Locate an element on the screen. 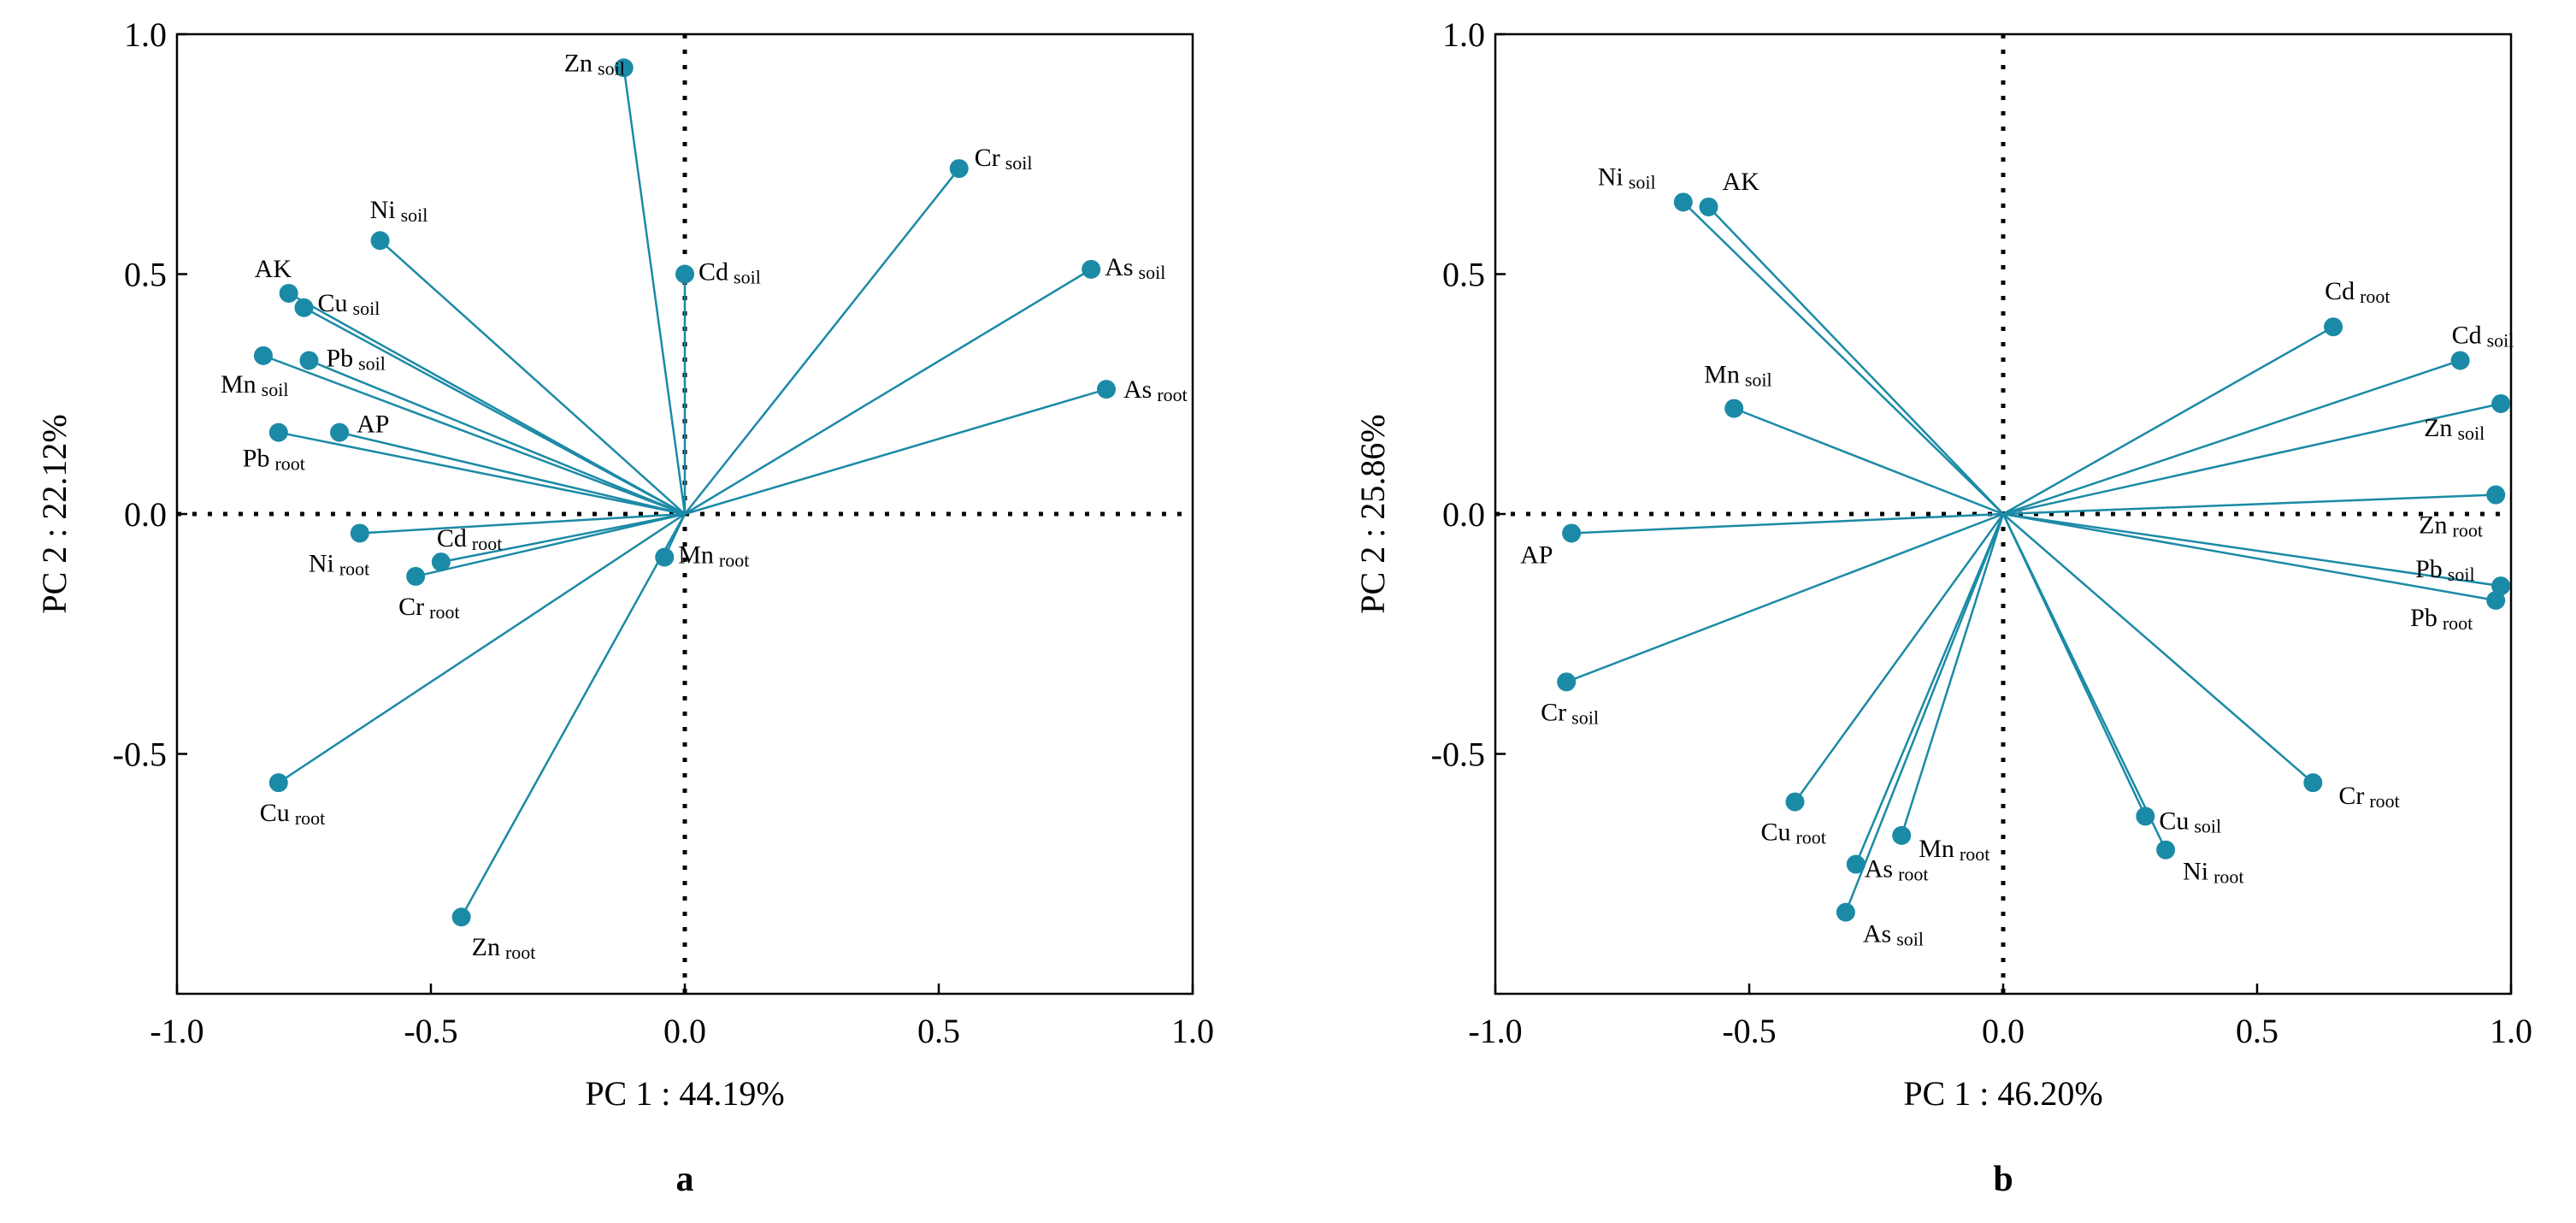  label-cr-soil: Cr soil is located at coordinates (1004, 159).